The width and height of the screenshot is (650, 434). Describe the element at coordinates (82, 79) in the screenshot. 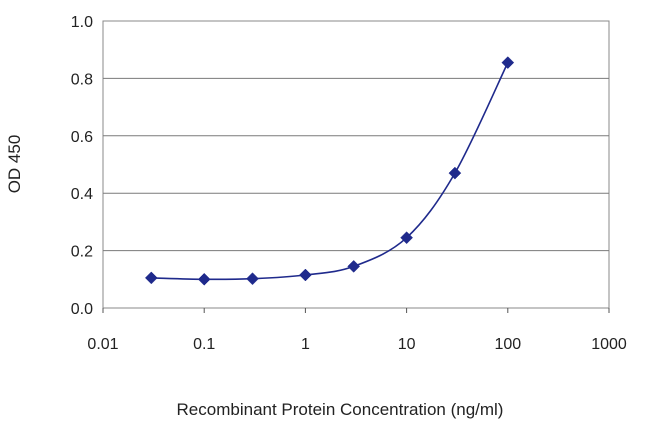

I see `y-tick-label: 0.8` at that location.